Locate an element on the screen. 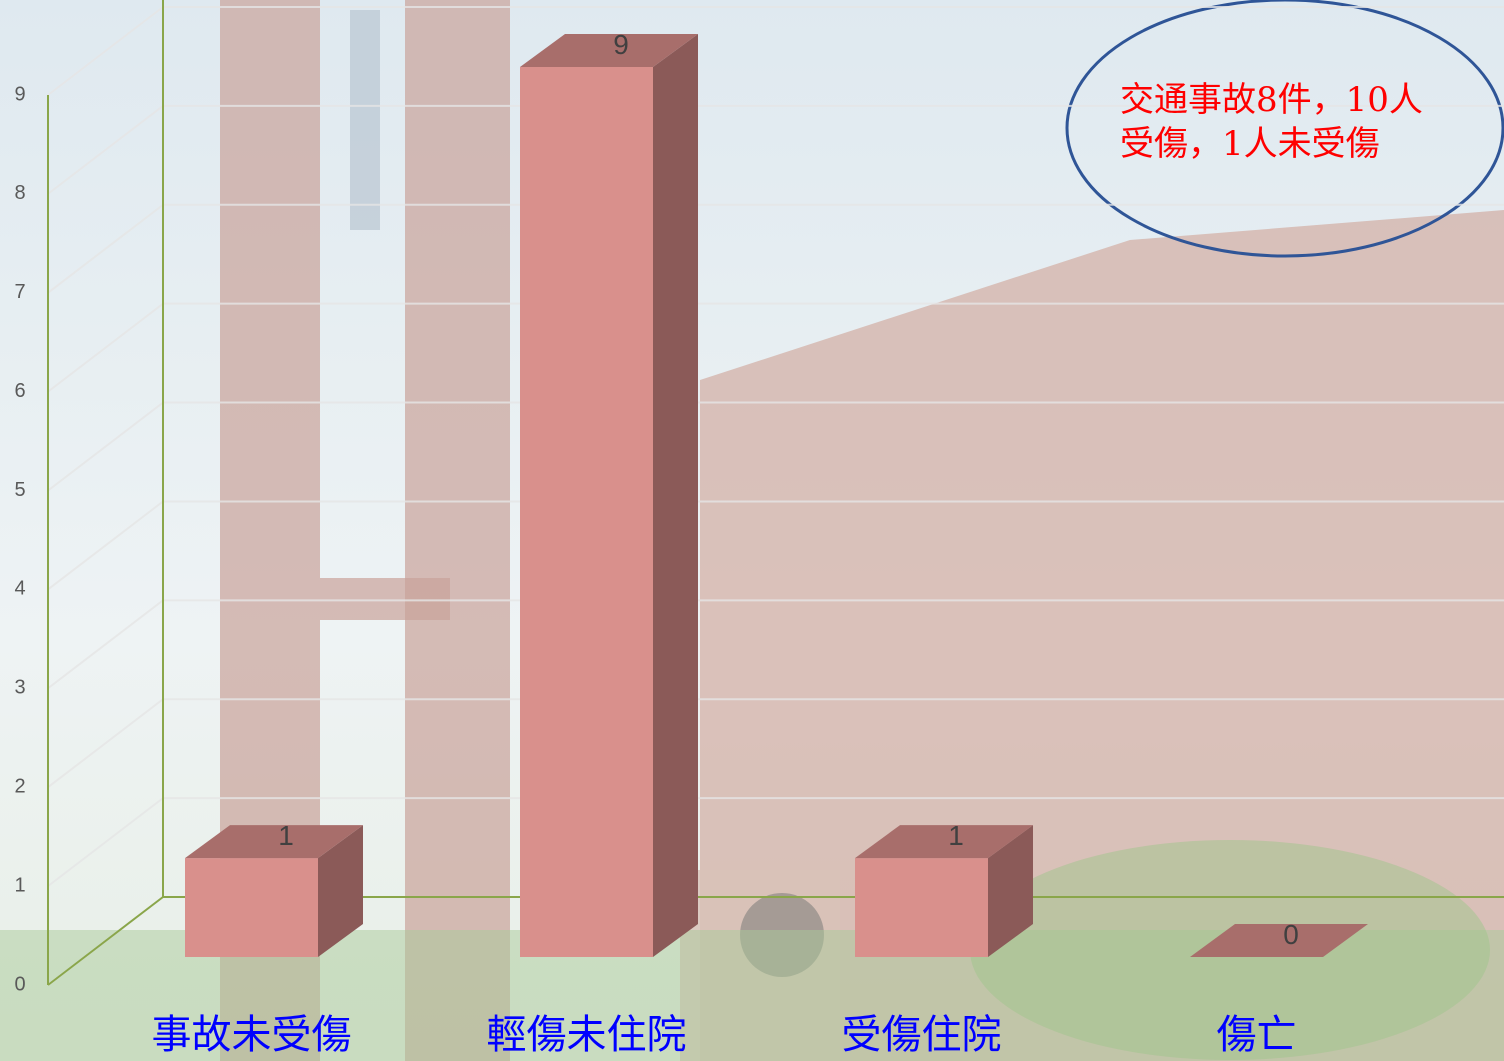 Image resolution: width=1504 pixels, height=1061 pixels. y-tick-label: 6 is located at coordinates (19, 391).